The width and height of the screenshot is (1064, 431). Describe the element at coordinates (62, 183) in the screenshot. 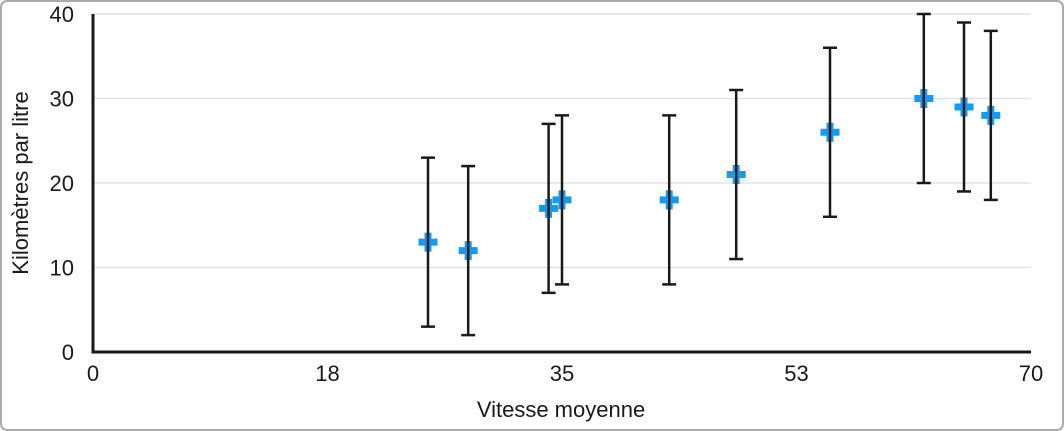

I see `y-tick-label: 20` at that location.